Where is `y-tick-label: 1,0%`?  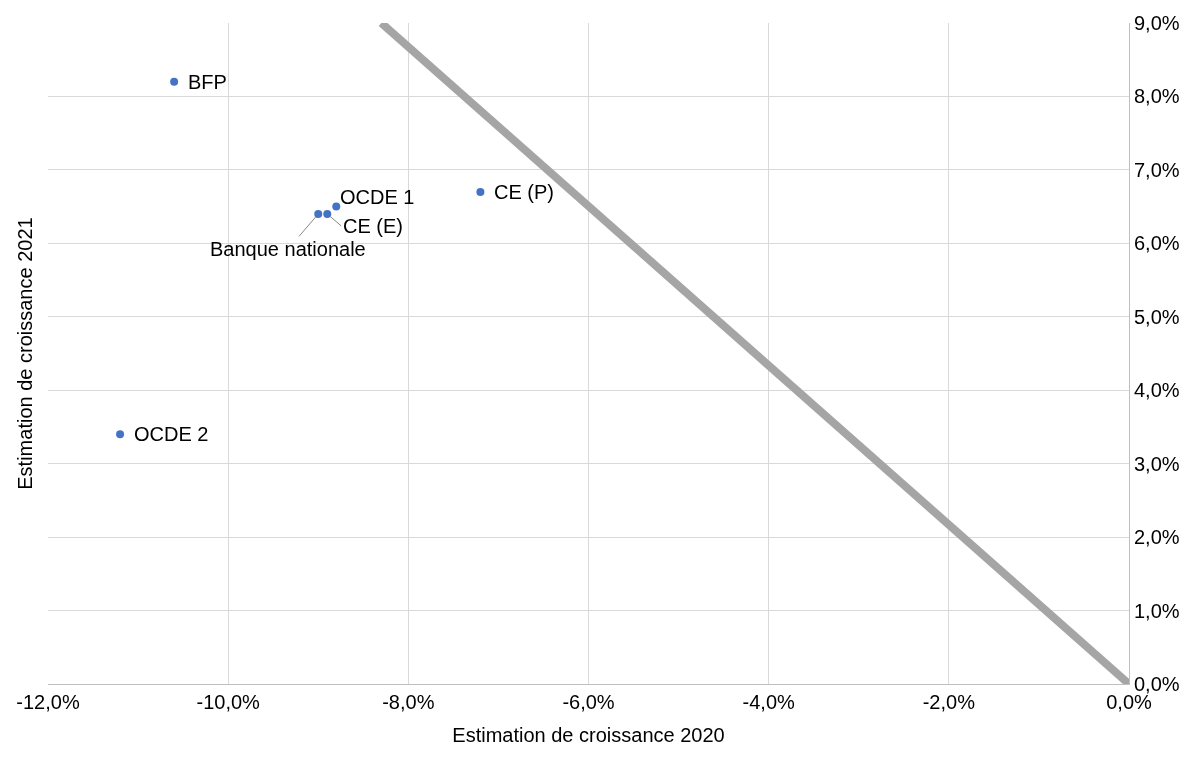 y-tick-label: 1,0% is located at coordinates (1157, 610).